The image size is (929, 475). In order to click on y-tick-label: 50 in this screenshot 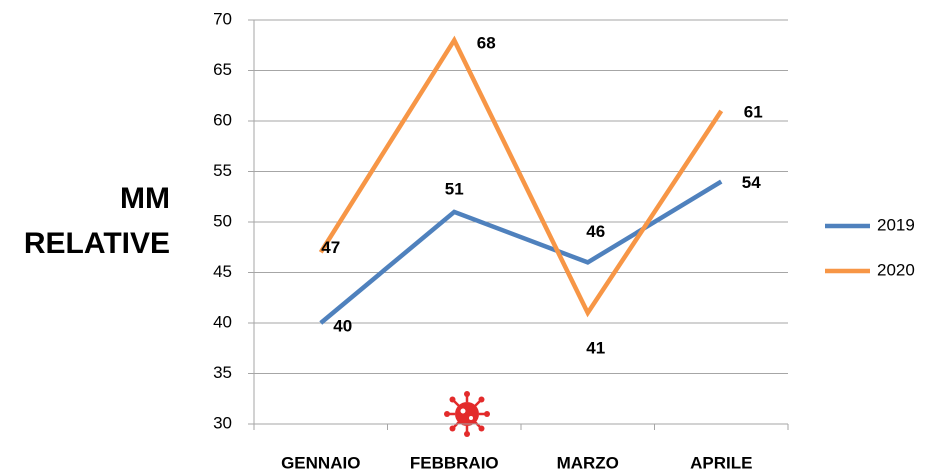, I will do `click(222, 220)`.